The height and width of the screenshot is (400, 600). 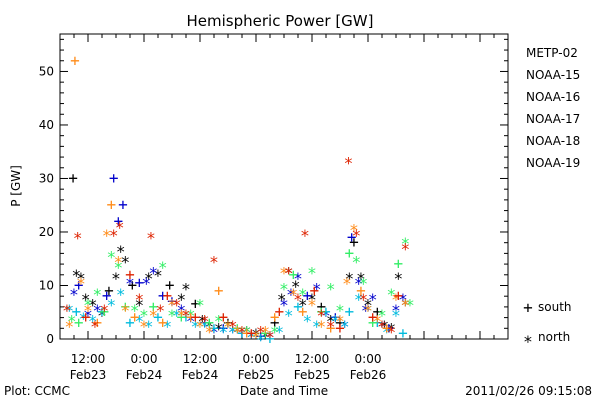 I want to click on x-tick-label-date: Feb25, so click(x=312, y=375).